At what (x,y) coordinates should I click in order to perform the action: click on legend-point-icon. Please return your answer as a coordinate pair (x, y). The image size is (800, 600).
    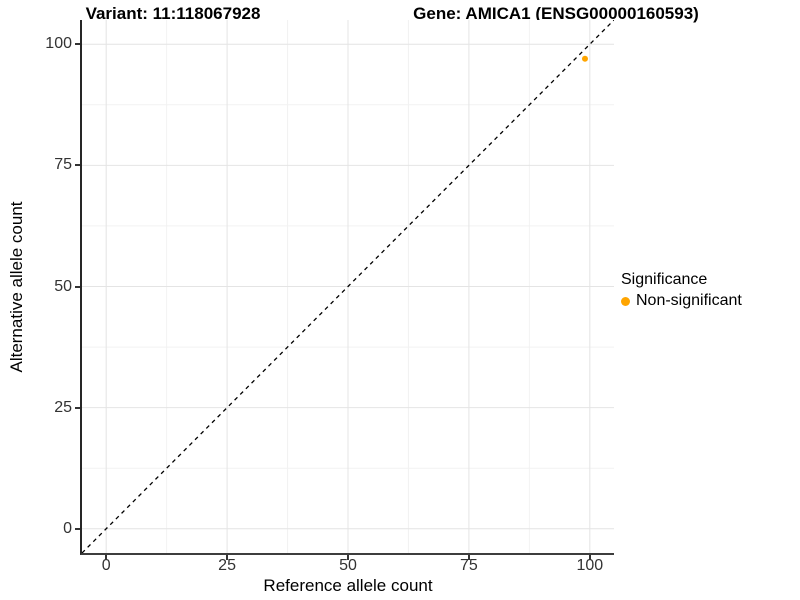
    Looking at the image, I should click on (625, 301).